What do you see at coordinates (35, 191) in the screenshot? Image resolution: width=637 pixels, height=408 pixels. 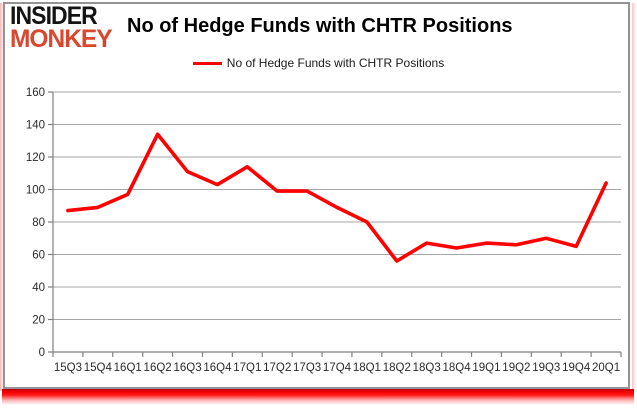 I see `svg-text: 100` at bounding box center [35, 191].